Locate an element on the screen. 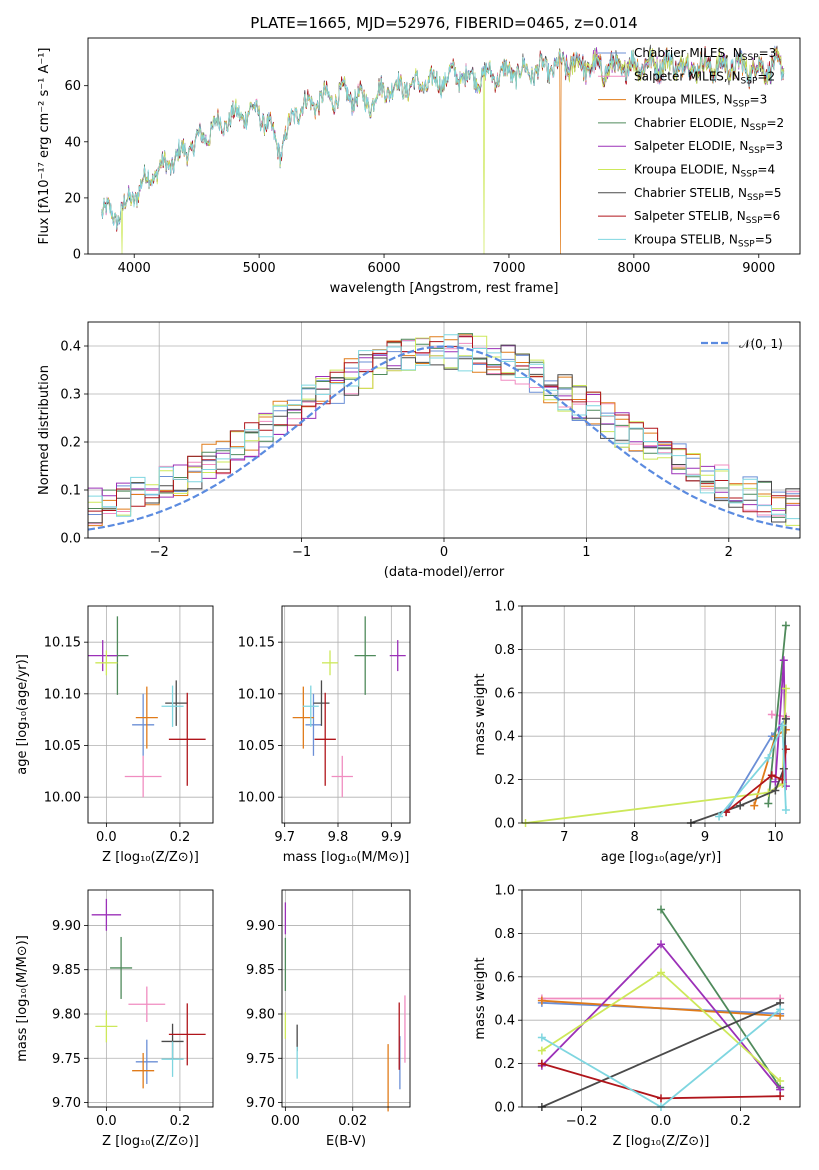  panel-6: 0.00 0.02 9.70 9.75 9.80 9.85 9.90 E(B-V) is located at coordinates (328, 1019).